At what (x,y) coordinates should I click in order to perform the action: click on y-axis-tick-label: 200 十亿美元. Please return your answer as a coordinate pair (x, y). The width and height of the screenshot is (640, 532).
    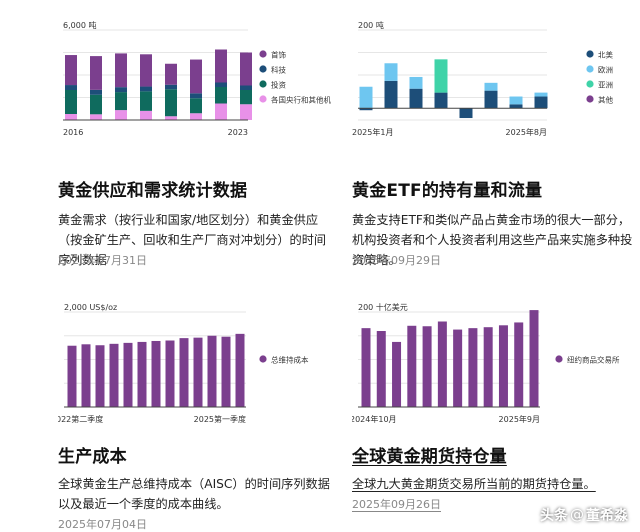
    Looking at the image, I should click on (383, 307).